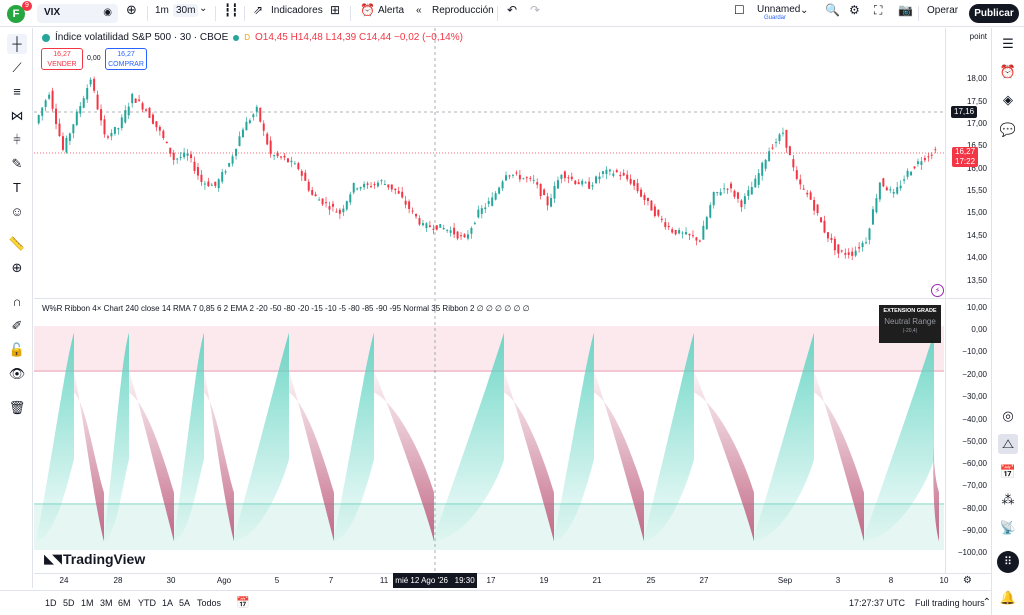  Describe the element at coordinates (804, 10) in the screenshot. I see `layout-chevron-down-icon: ⌄` at that location.